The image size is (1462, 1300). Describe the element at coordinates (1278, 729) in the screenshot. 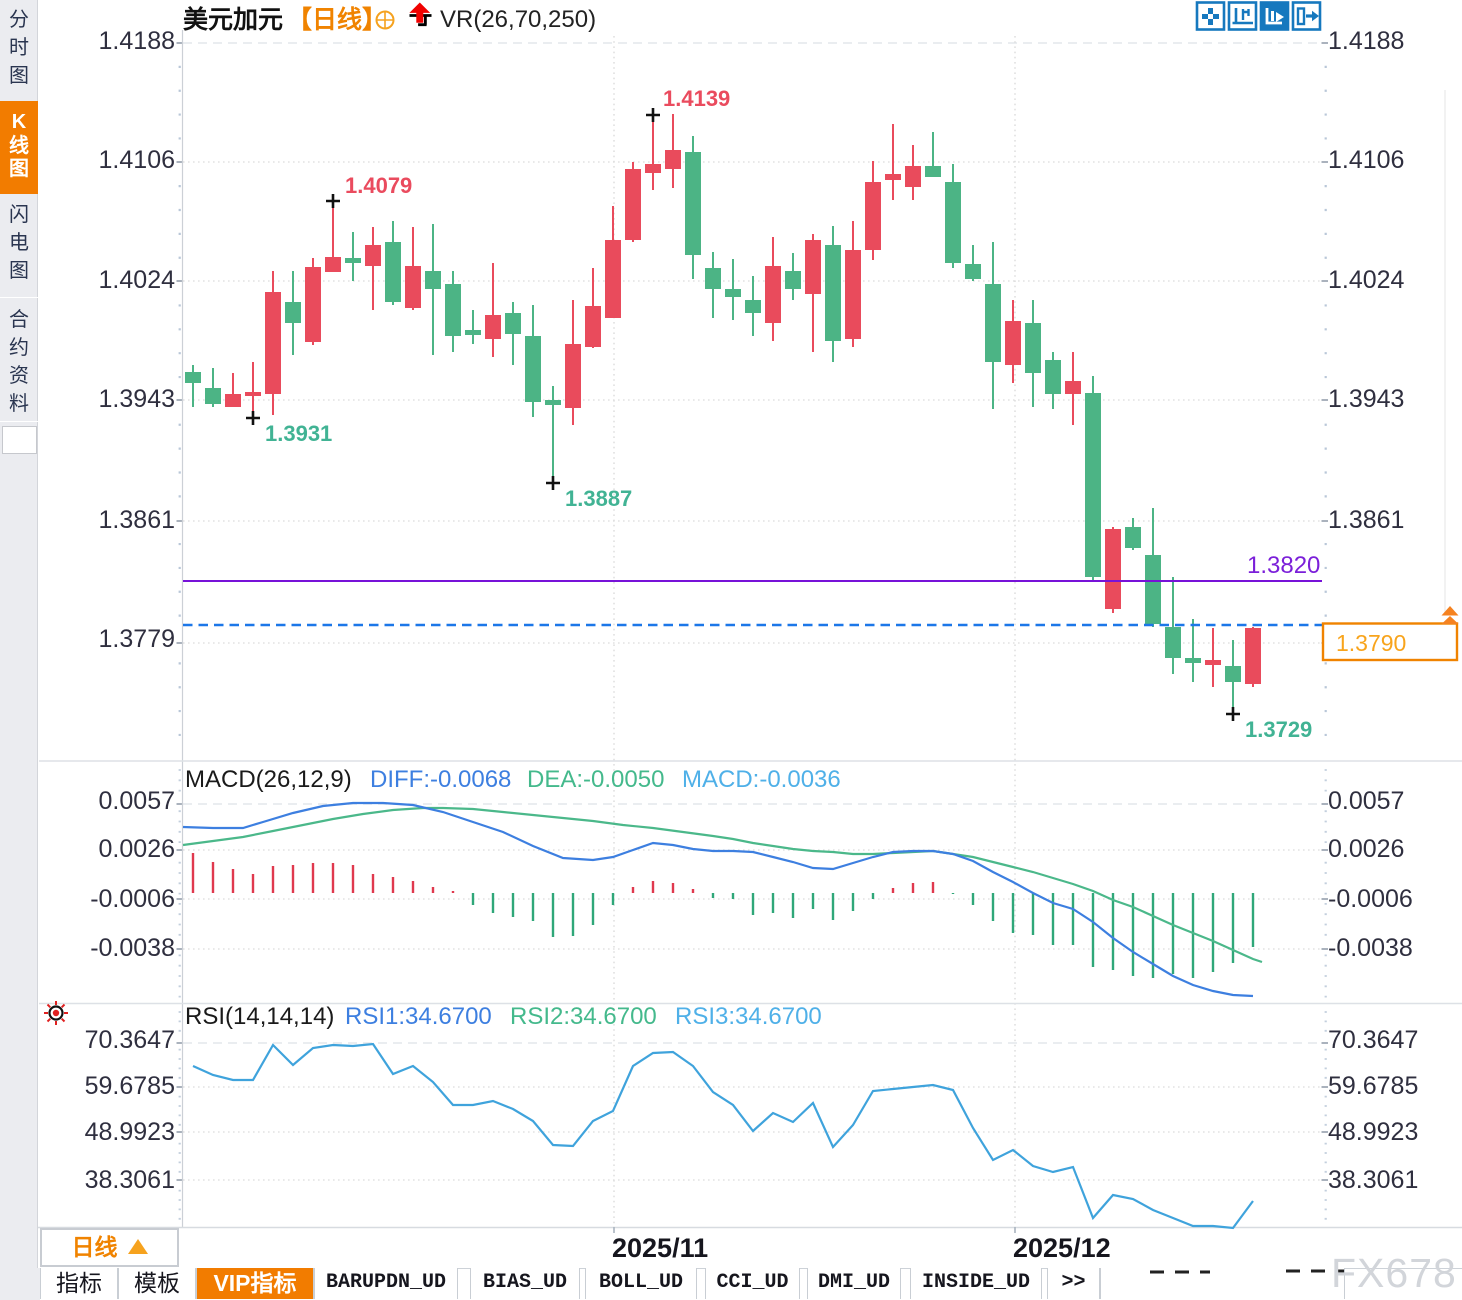

I see `svg-text: 1.3729` at that location.